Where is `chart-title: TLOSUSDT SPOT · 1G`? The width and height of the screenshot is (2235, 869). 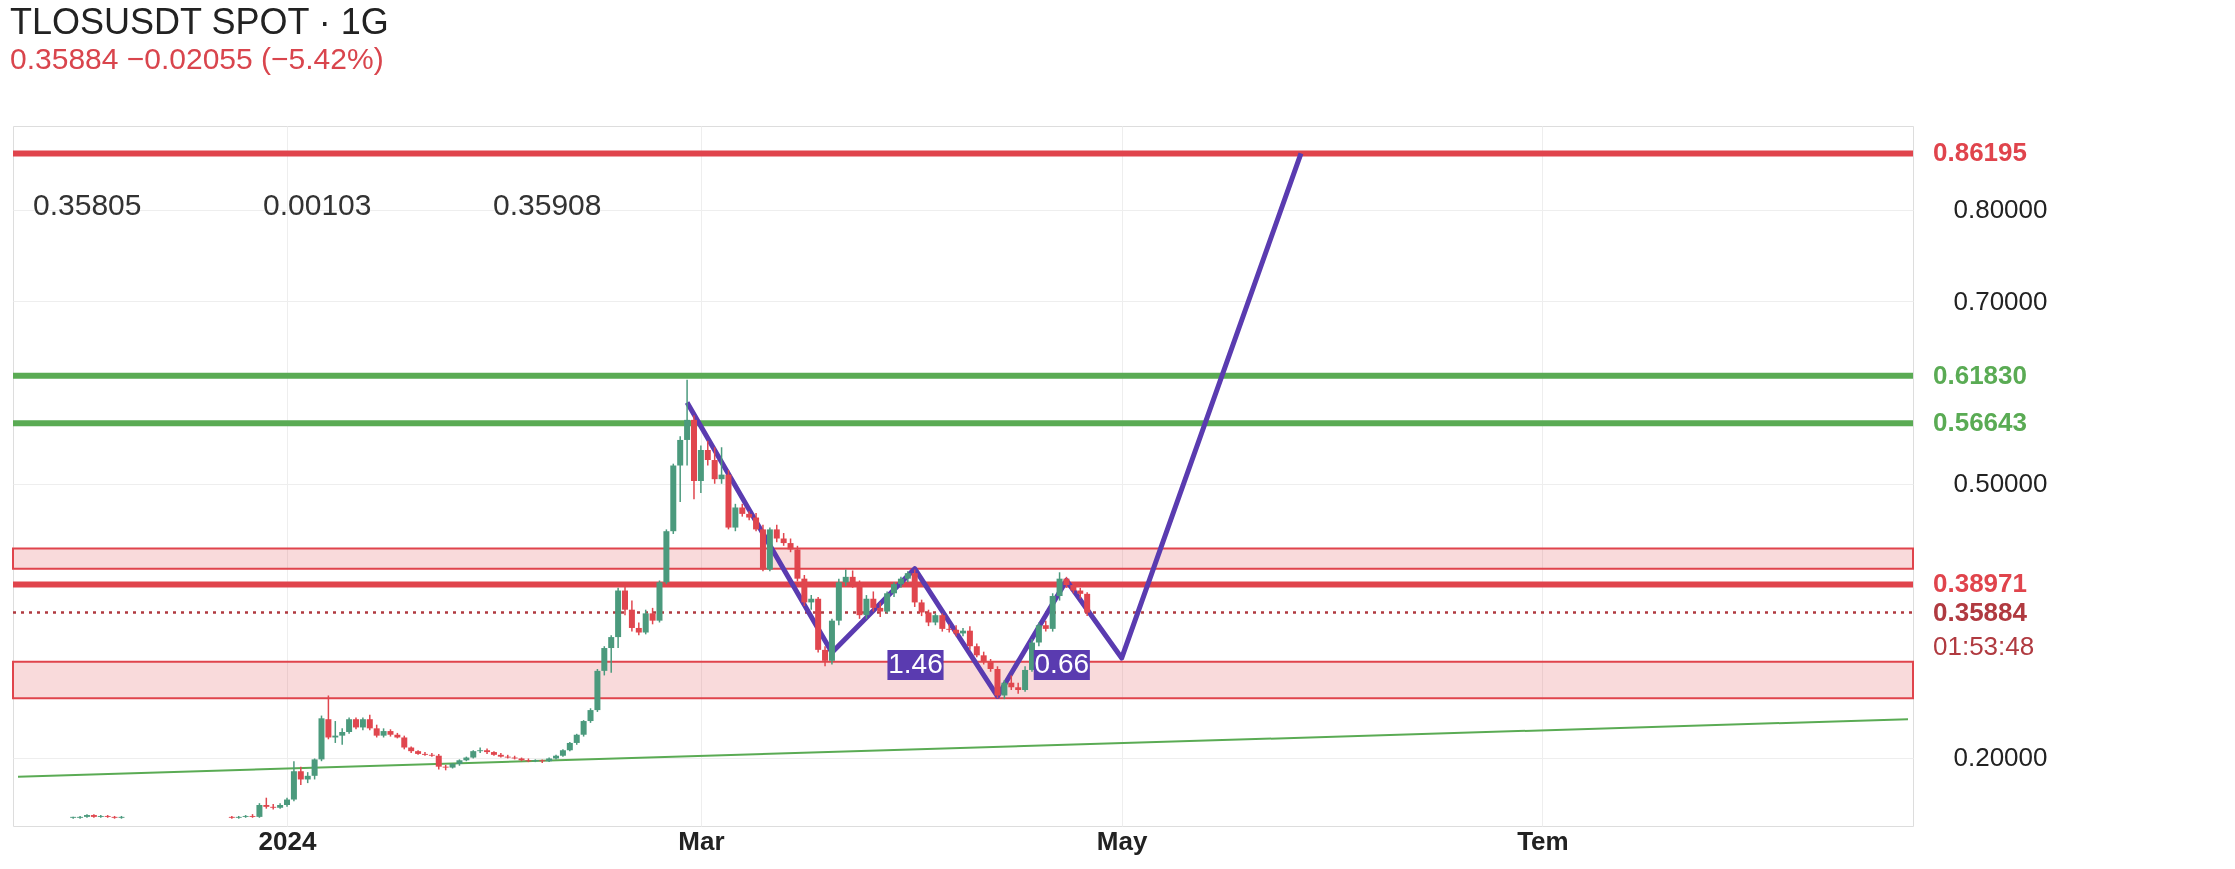 chart-title: TLOSUSDT SPOT · 1G is located at coordinates (199, 21).